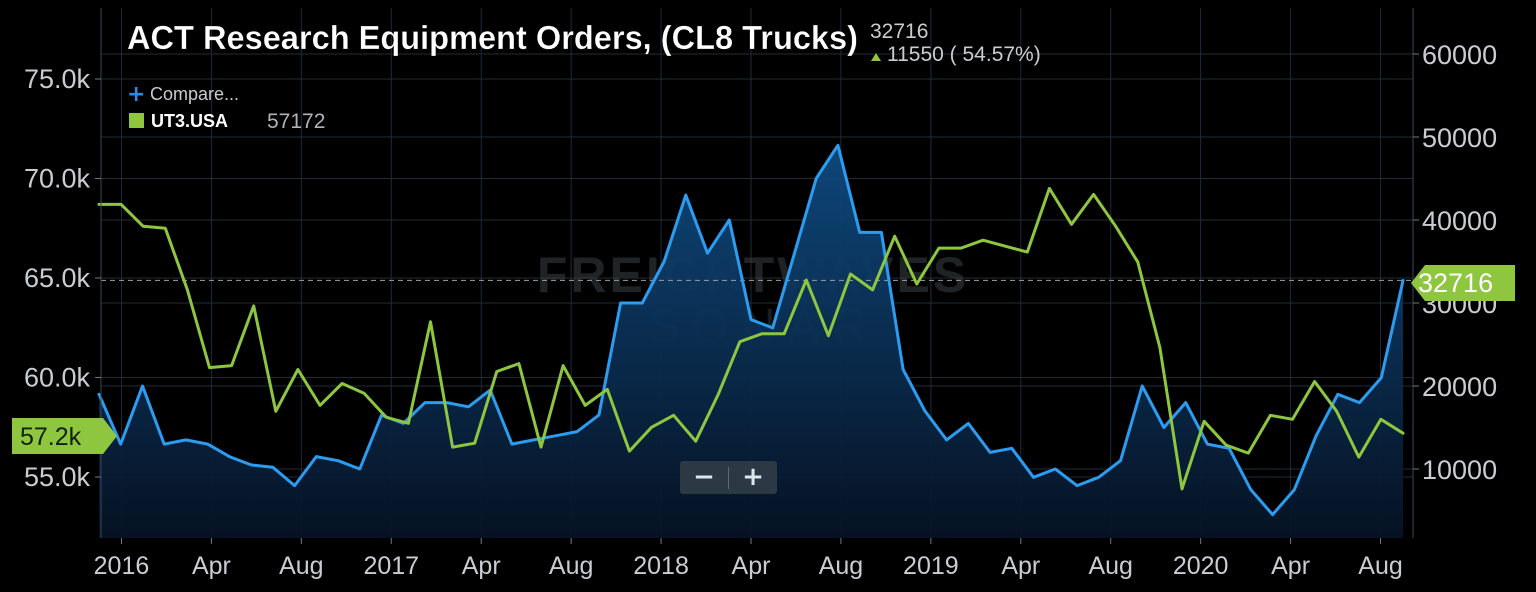  Describe the element at coordinates (136, 94) in the screenshot. I see `plus-icon: +` at that location.